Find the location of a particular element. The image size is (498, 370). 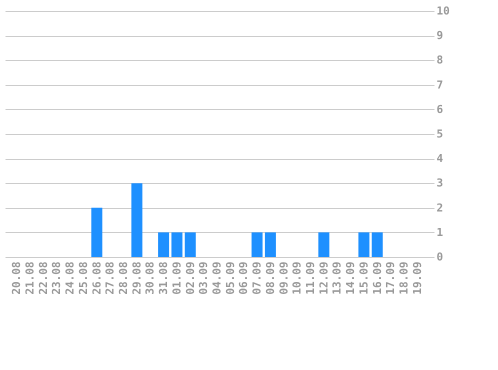

x-tick-label: 03.09 is located at coordinates (203, 278).